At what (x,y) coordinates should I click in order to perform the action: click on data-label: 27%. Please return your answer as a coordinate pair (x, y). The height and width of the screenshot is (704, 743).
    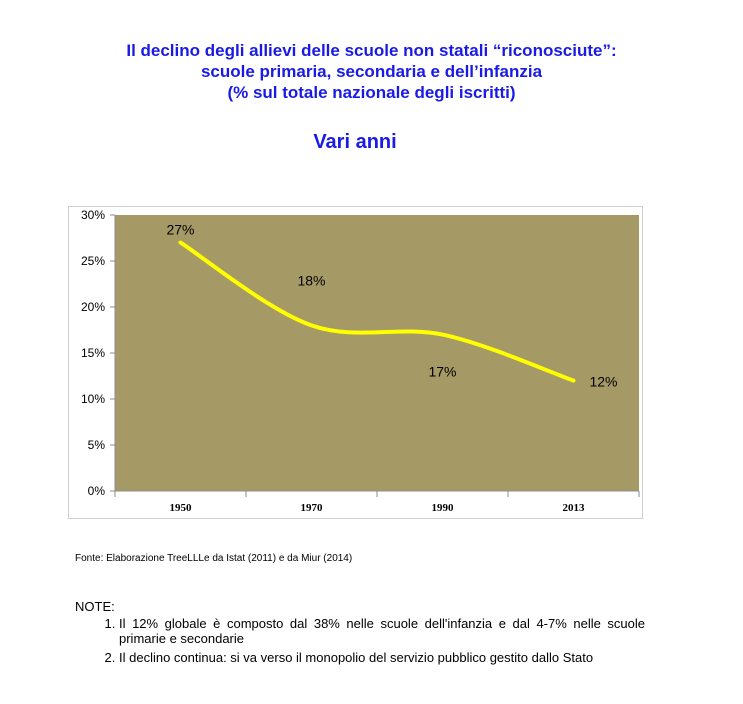
    Looking at the image, I should click on (180, 230).